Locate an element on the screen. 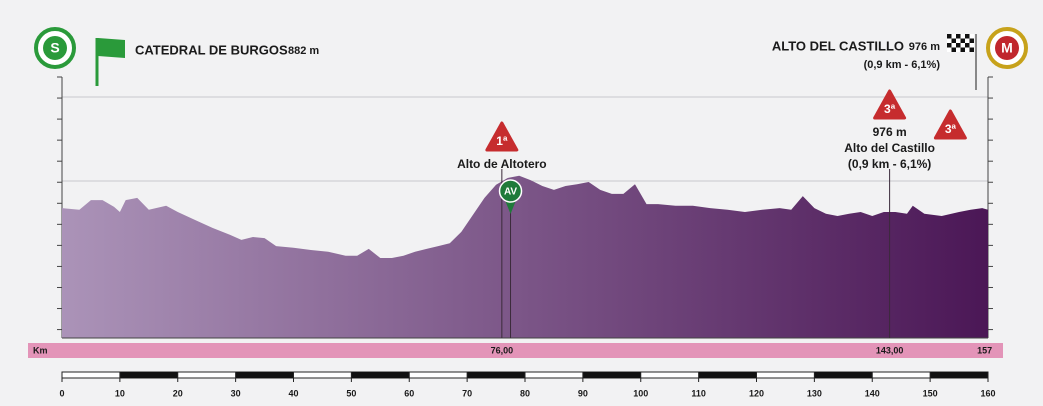  km-point-label: 143,00 is located at coordinates (890, 350).